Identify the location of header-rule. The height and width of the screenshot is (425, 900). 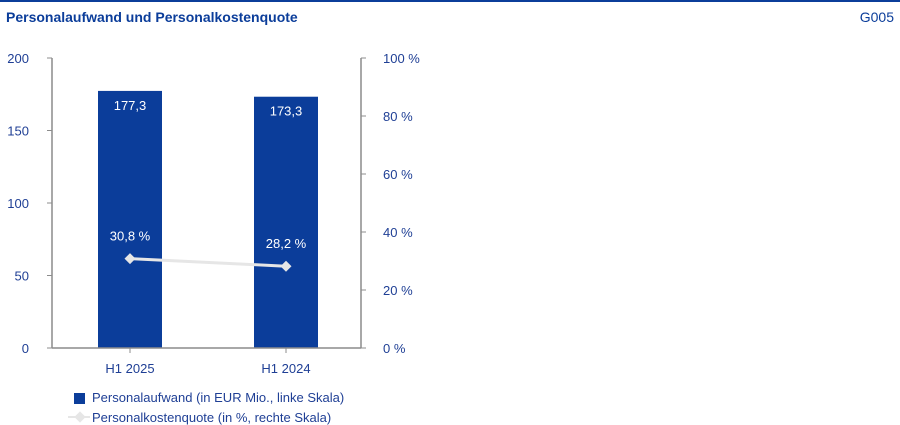
(450, 1).